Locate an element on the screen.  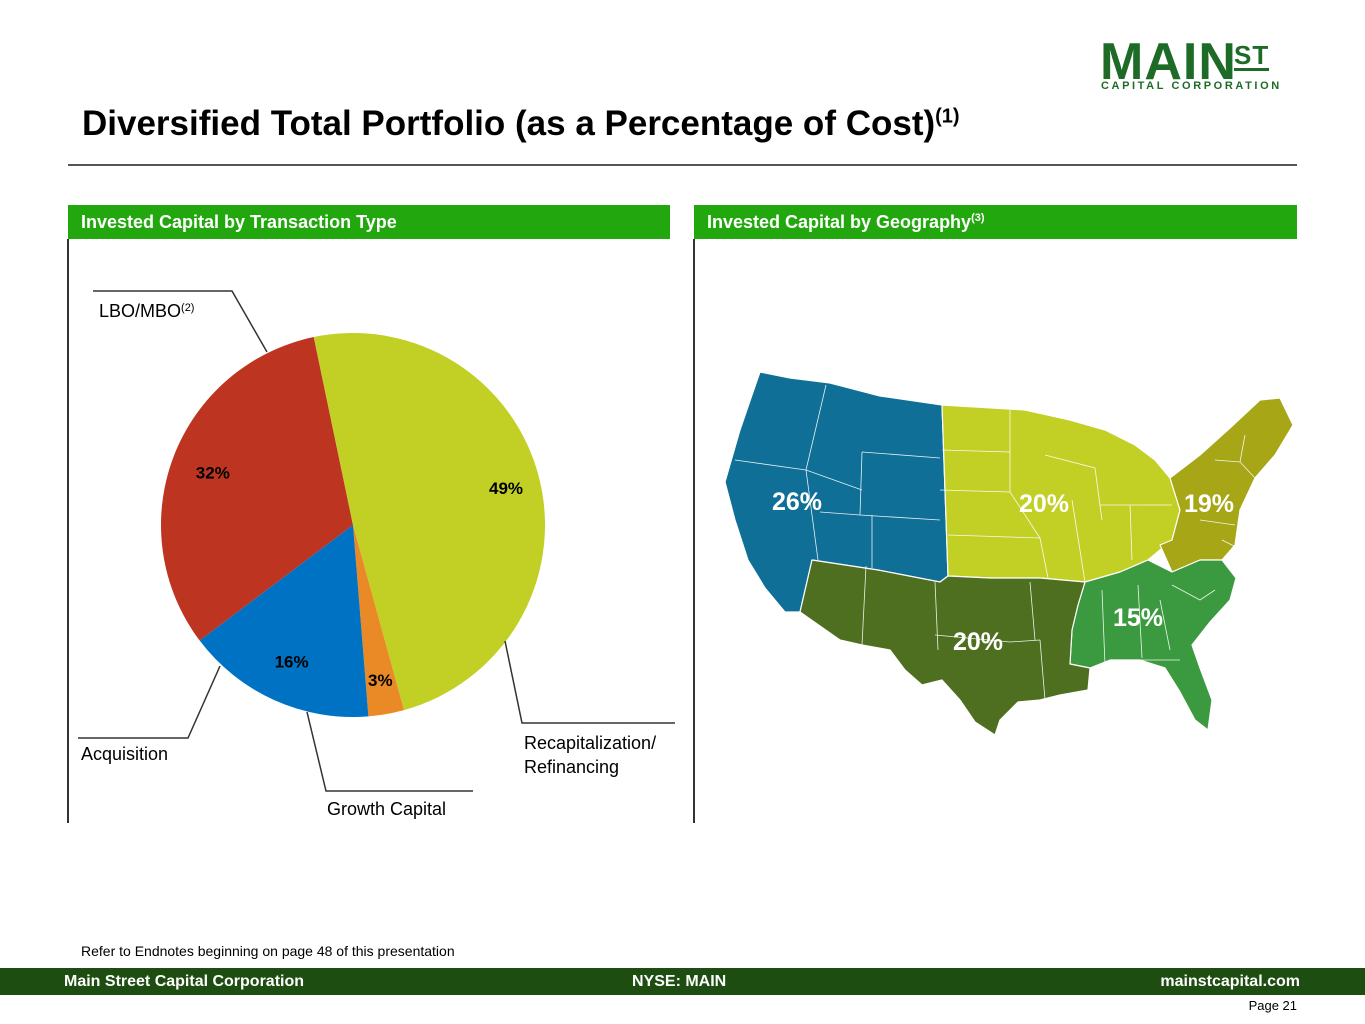
category-label-lbo: LBO/MBO(2) is located at coordinates (146, 311).